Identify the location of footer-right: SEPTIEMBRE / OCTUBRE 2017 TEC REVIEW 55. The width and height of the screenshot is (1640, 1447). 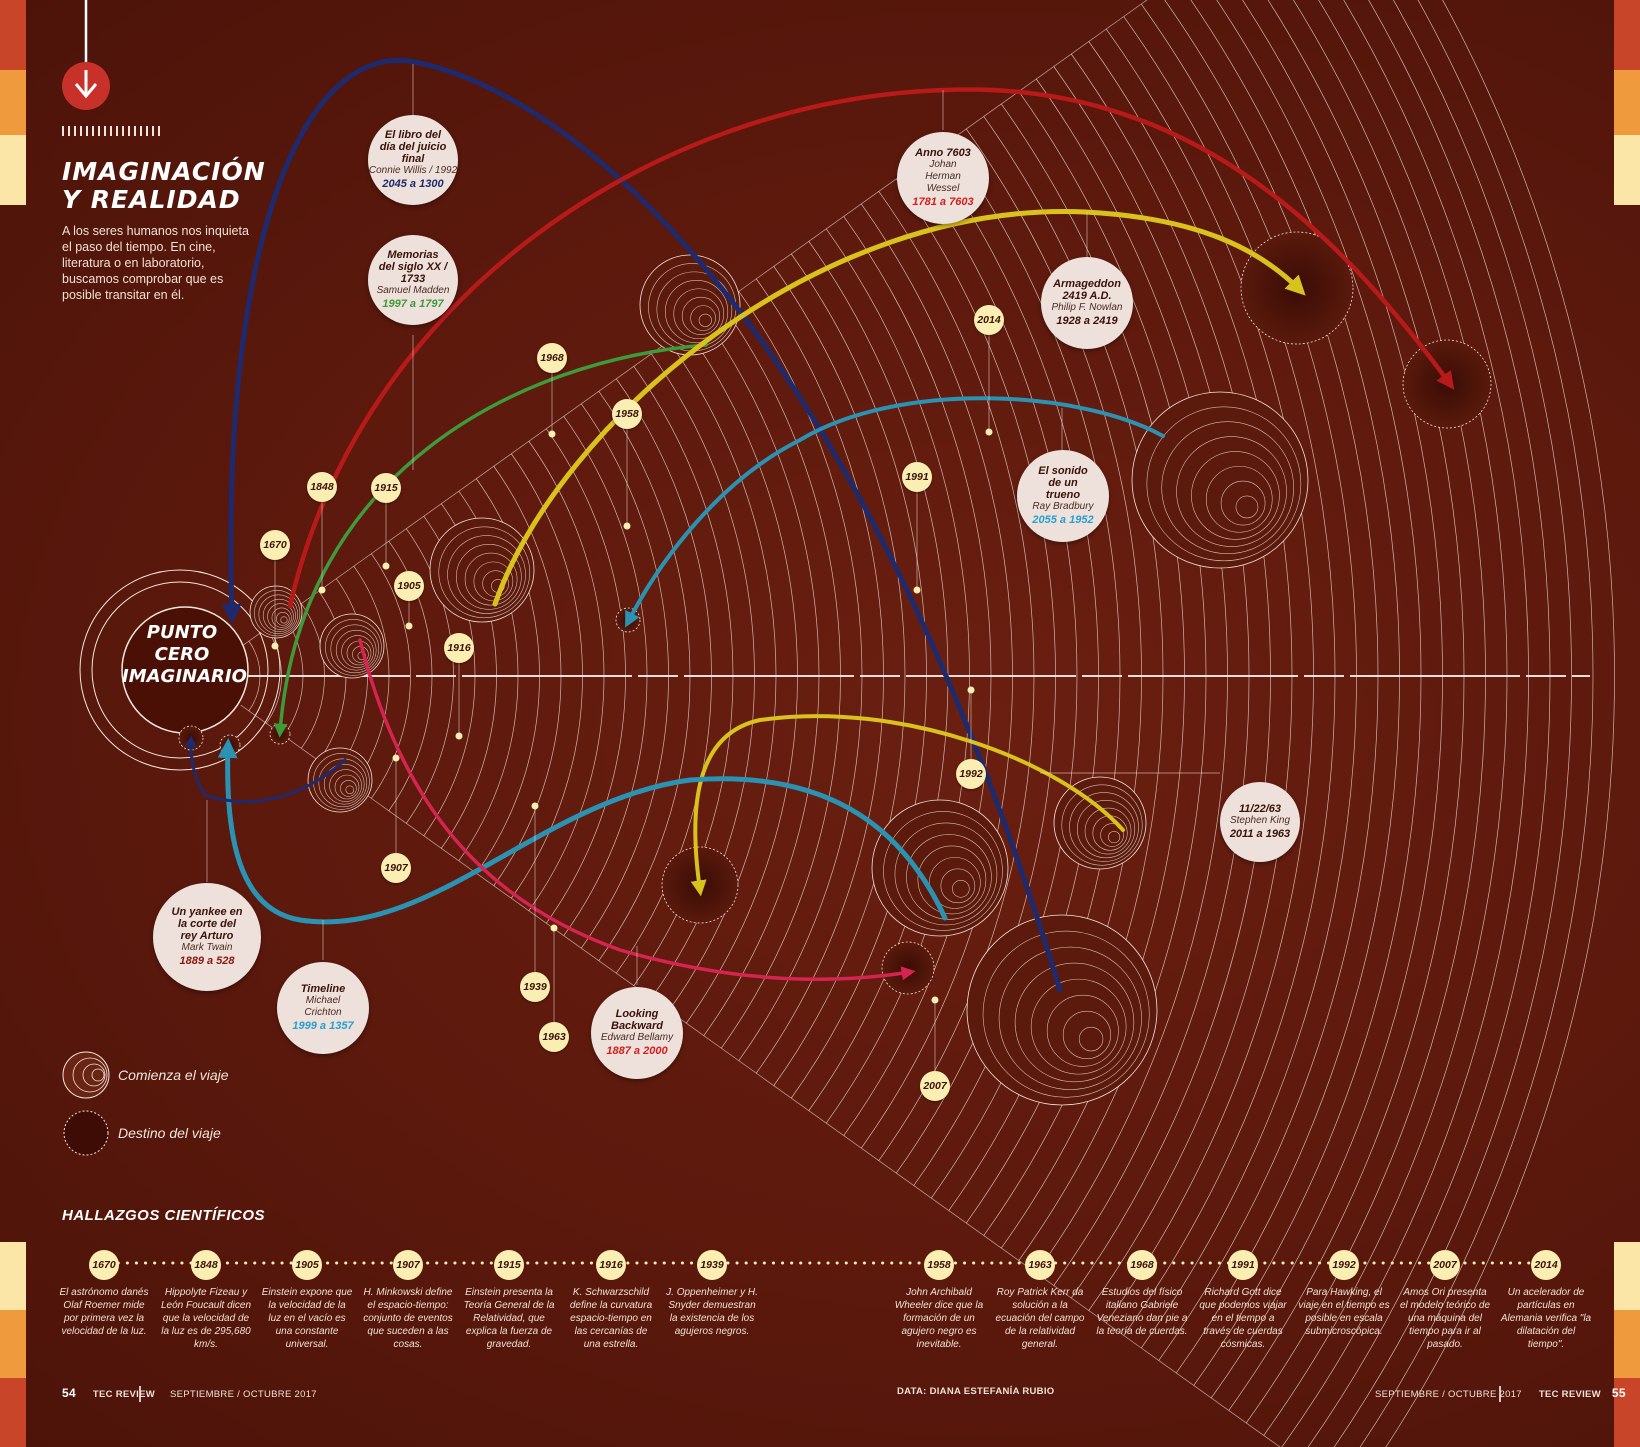
(1500, 1393).